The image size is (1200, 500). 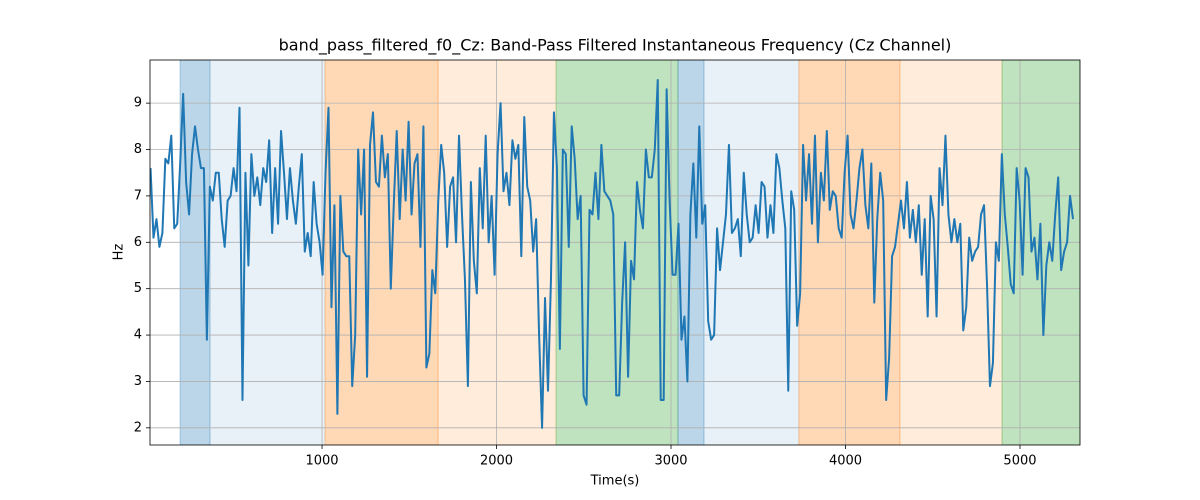 What do you see at coordinates (138, 381) in the screenshot?
I see `y-tick-label: 3` at bounding box center [138, 381].